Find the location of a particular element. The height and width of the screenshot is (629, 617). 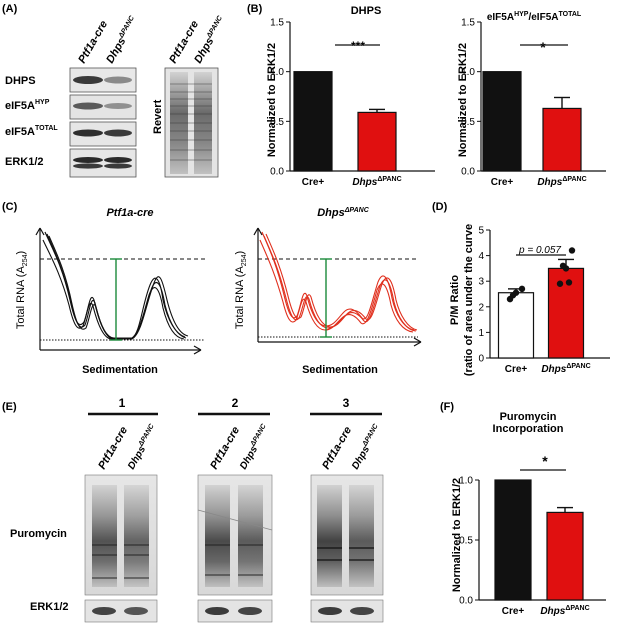

revert-header-dhps: DhpsΔPANC is located at coordinates (210, 39).